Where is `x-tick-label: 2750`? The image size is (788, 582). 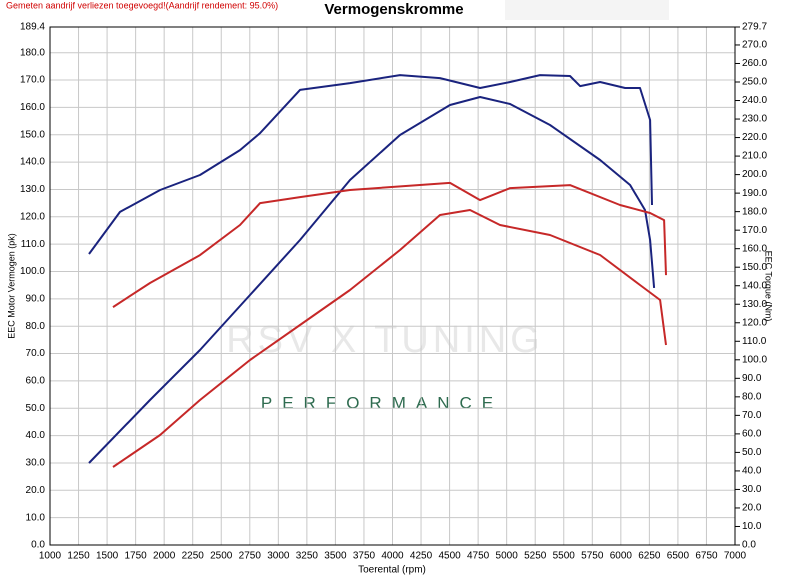 x-tick-label: 2750 is located at coordinates (250, 556).